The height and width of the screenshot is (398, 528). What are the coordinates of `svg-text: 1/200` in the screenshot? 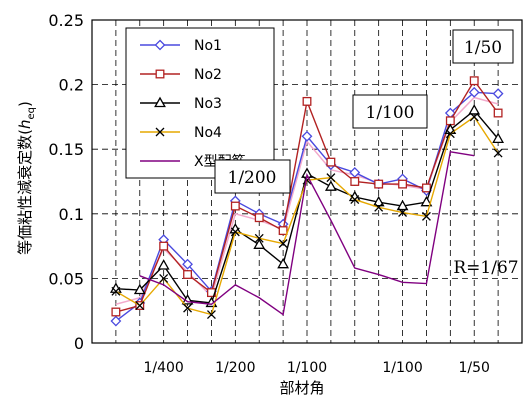 It's located at (252, 178).